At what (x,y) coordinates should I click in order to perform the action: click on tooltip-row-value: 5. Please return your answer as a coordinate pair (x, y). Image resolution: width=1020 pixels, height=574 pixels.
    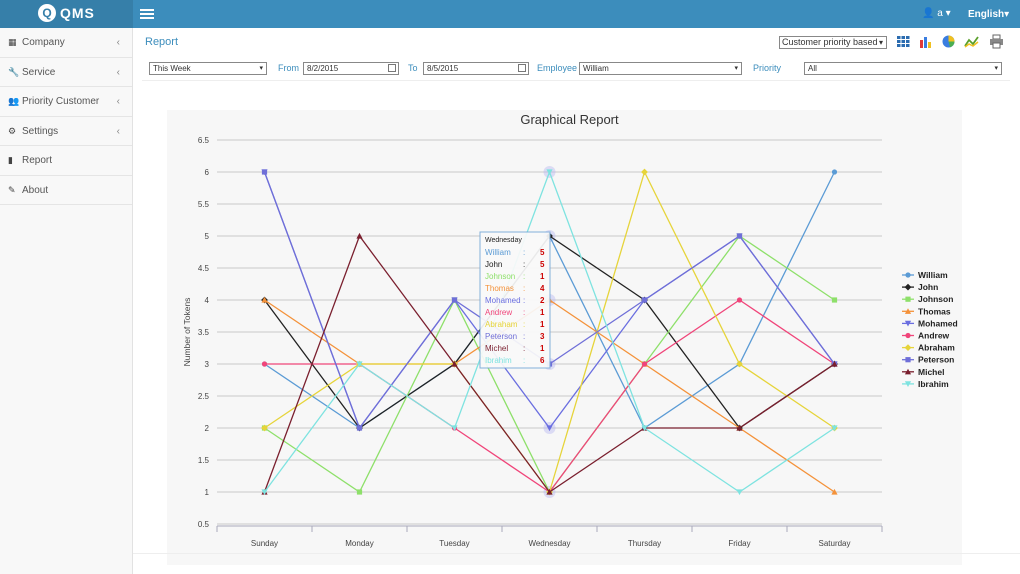
    Looking at the image, I should click on (542, 252).